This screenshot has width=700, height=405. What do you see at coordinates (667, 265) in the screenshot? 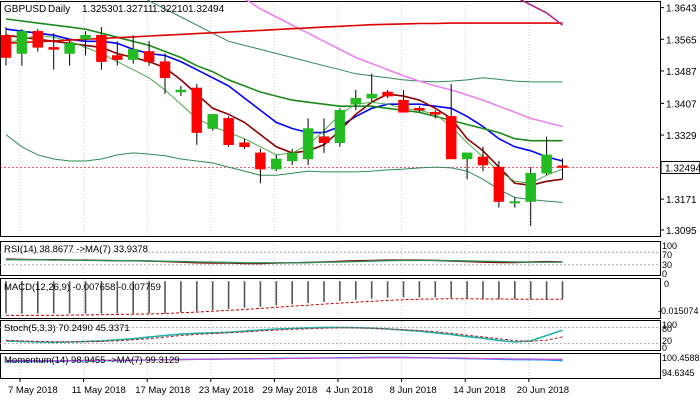
I see `rsi-axis-label: 30` at bounding box center [667, 265].